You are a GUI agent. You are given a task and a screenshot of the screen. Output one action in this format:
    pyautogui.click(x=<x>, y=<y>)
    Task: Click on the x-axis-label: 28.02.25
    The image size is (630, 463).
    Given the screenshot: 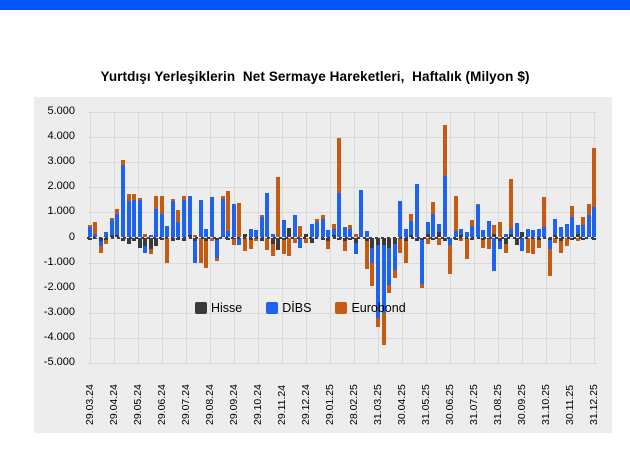 What is the action you would take?
    pyautogui.click(x=354, y=404)
    